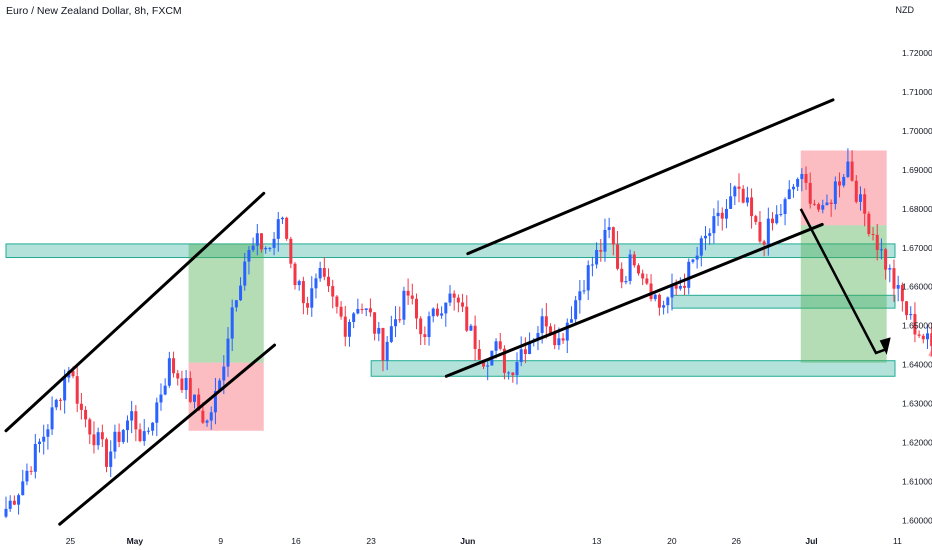 This screenshot has height=550, width=932. I want to click on zone-support, so click(633, 368).